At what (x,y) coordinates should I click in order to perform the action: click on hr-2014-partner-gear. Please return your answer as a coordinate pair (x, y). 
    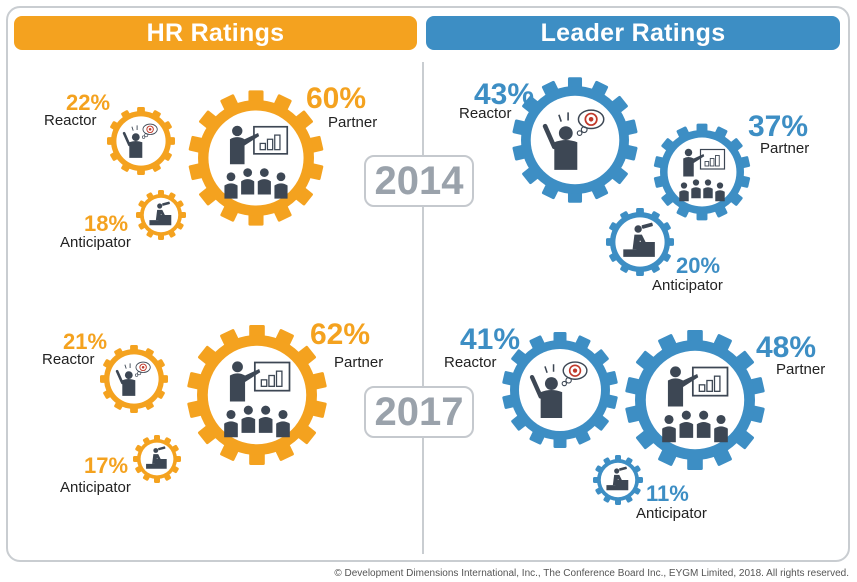
    Looking at the image, I should click on (256, 158).